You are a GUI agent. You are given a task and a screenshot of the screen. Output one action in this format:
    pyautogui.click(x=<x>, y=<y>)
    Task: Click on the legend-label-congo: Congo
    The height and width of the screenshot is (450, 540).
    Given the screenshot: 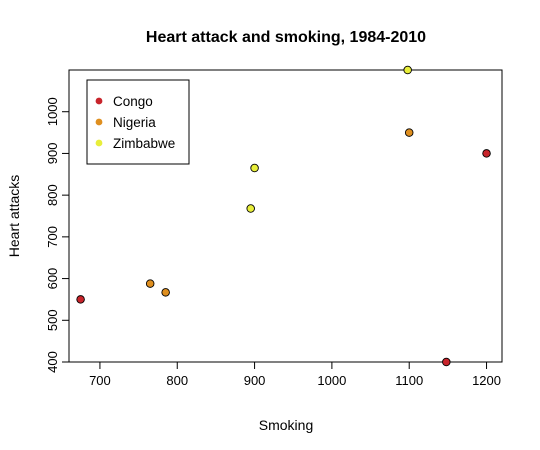 What is the action you would take?
    pyautogui.click(x=133, y=101)
    